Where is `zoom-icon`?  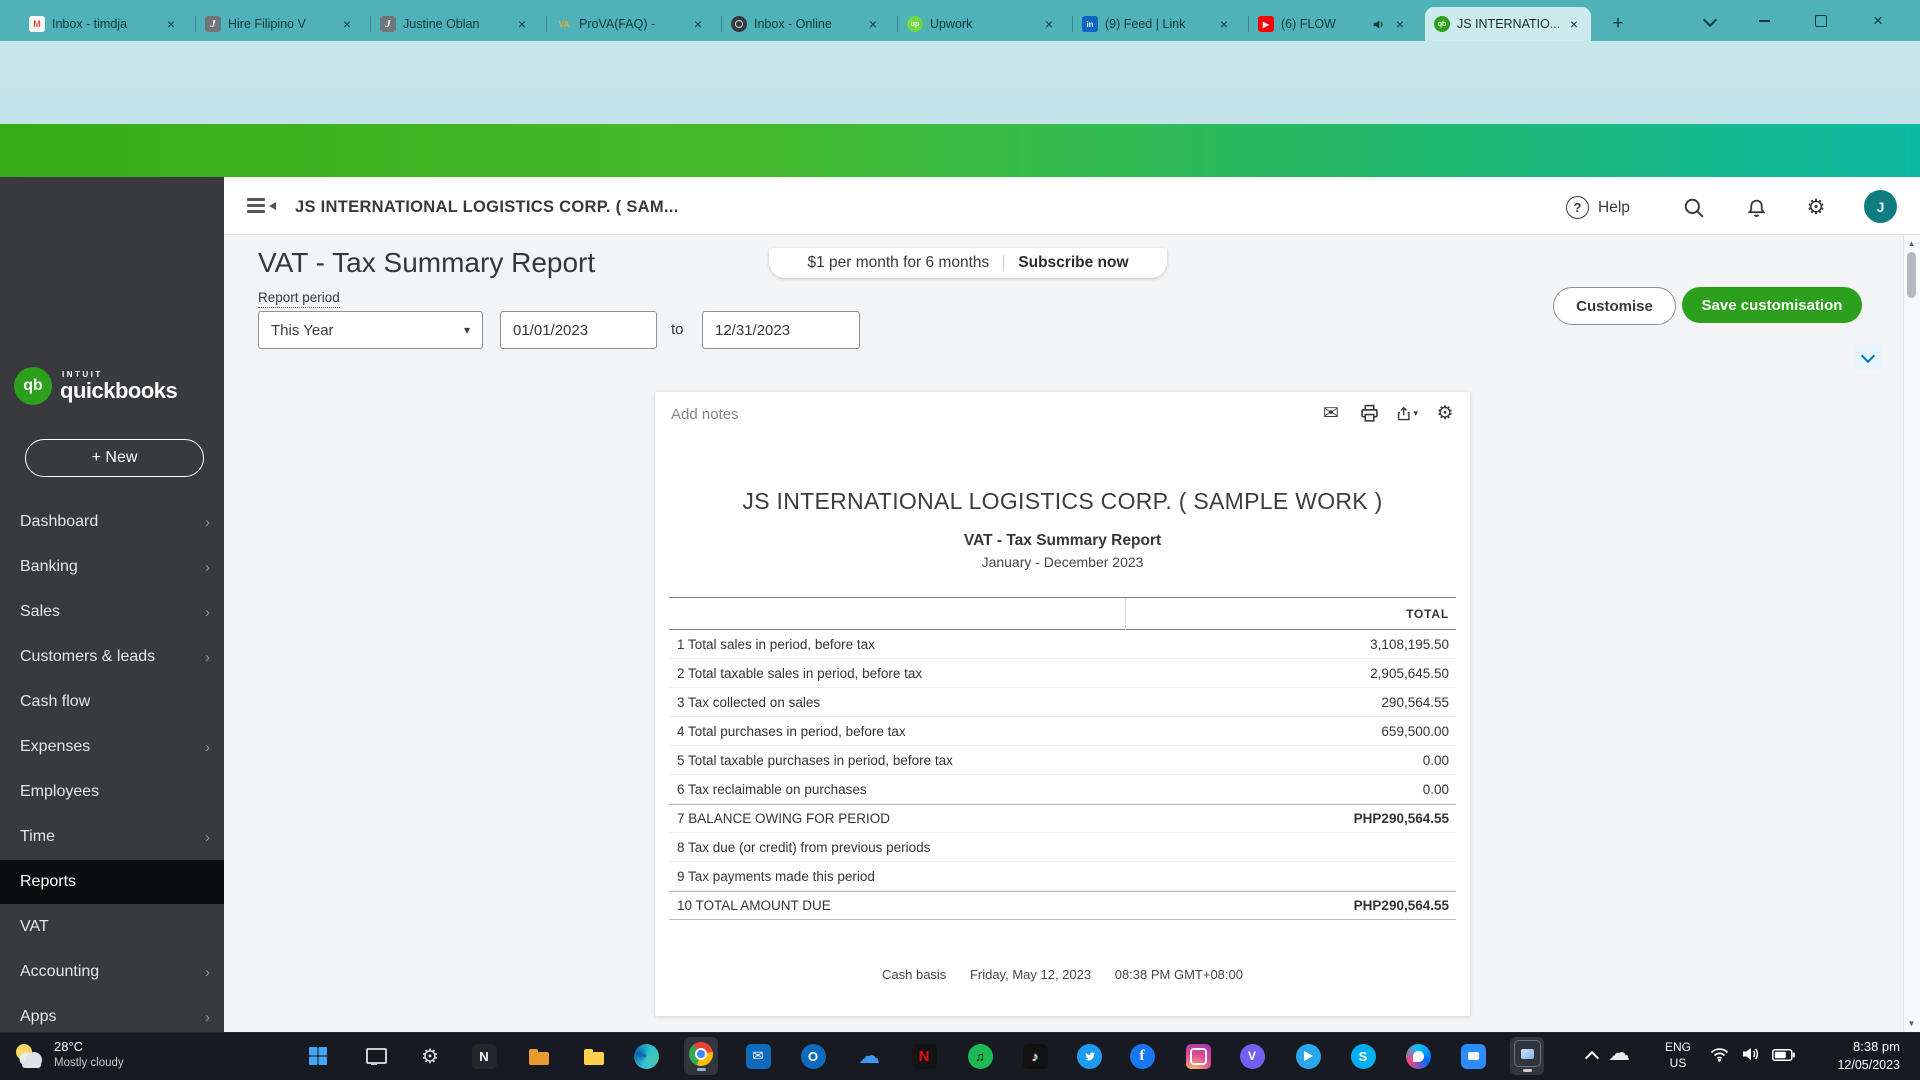
zoom-icon is located at coordinates (1473, 1056).